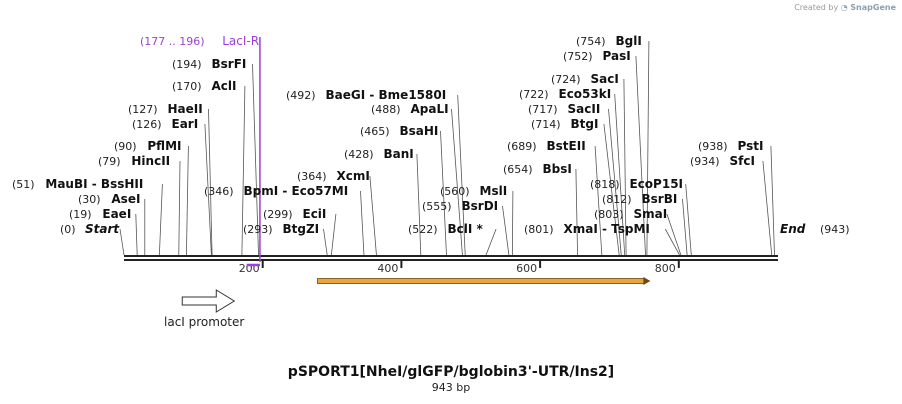 The height and width of the screenshot is (404, 902). Describe the element at coordinates (526, 268) in the screenshot. I see `ruler-label-600: 600` at that location.